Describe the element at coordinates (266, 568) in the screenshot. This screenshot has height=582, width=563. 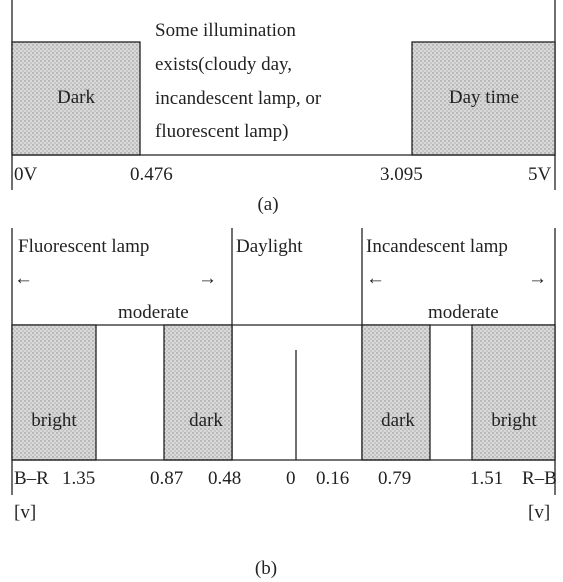
I see `caption: (b)` at that location.